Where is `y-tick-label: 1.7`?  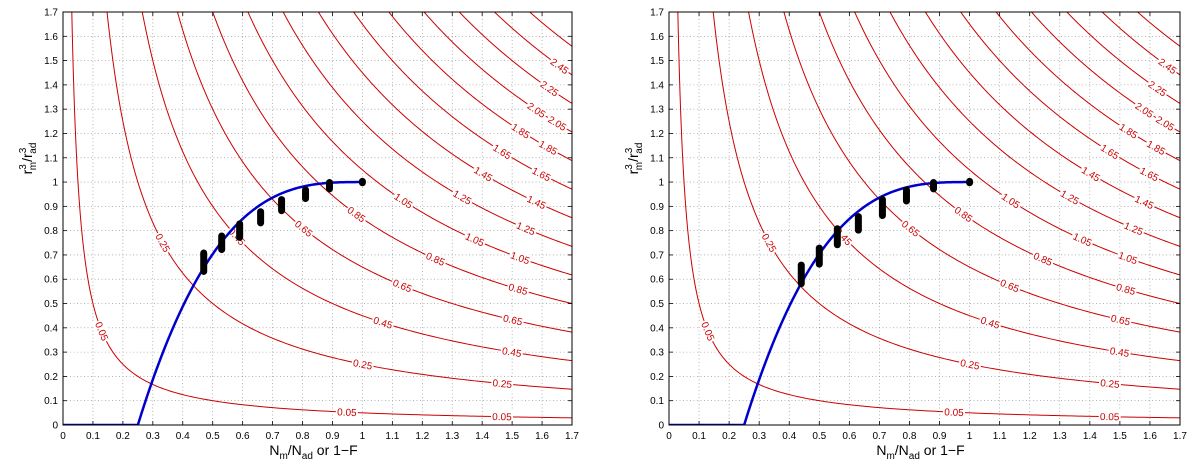
y-tick-label: 1.7 is located at coordinates (51, 13).